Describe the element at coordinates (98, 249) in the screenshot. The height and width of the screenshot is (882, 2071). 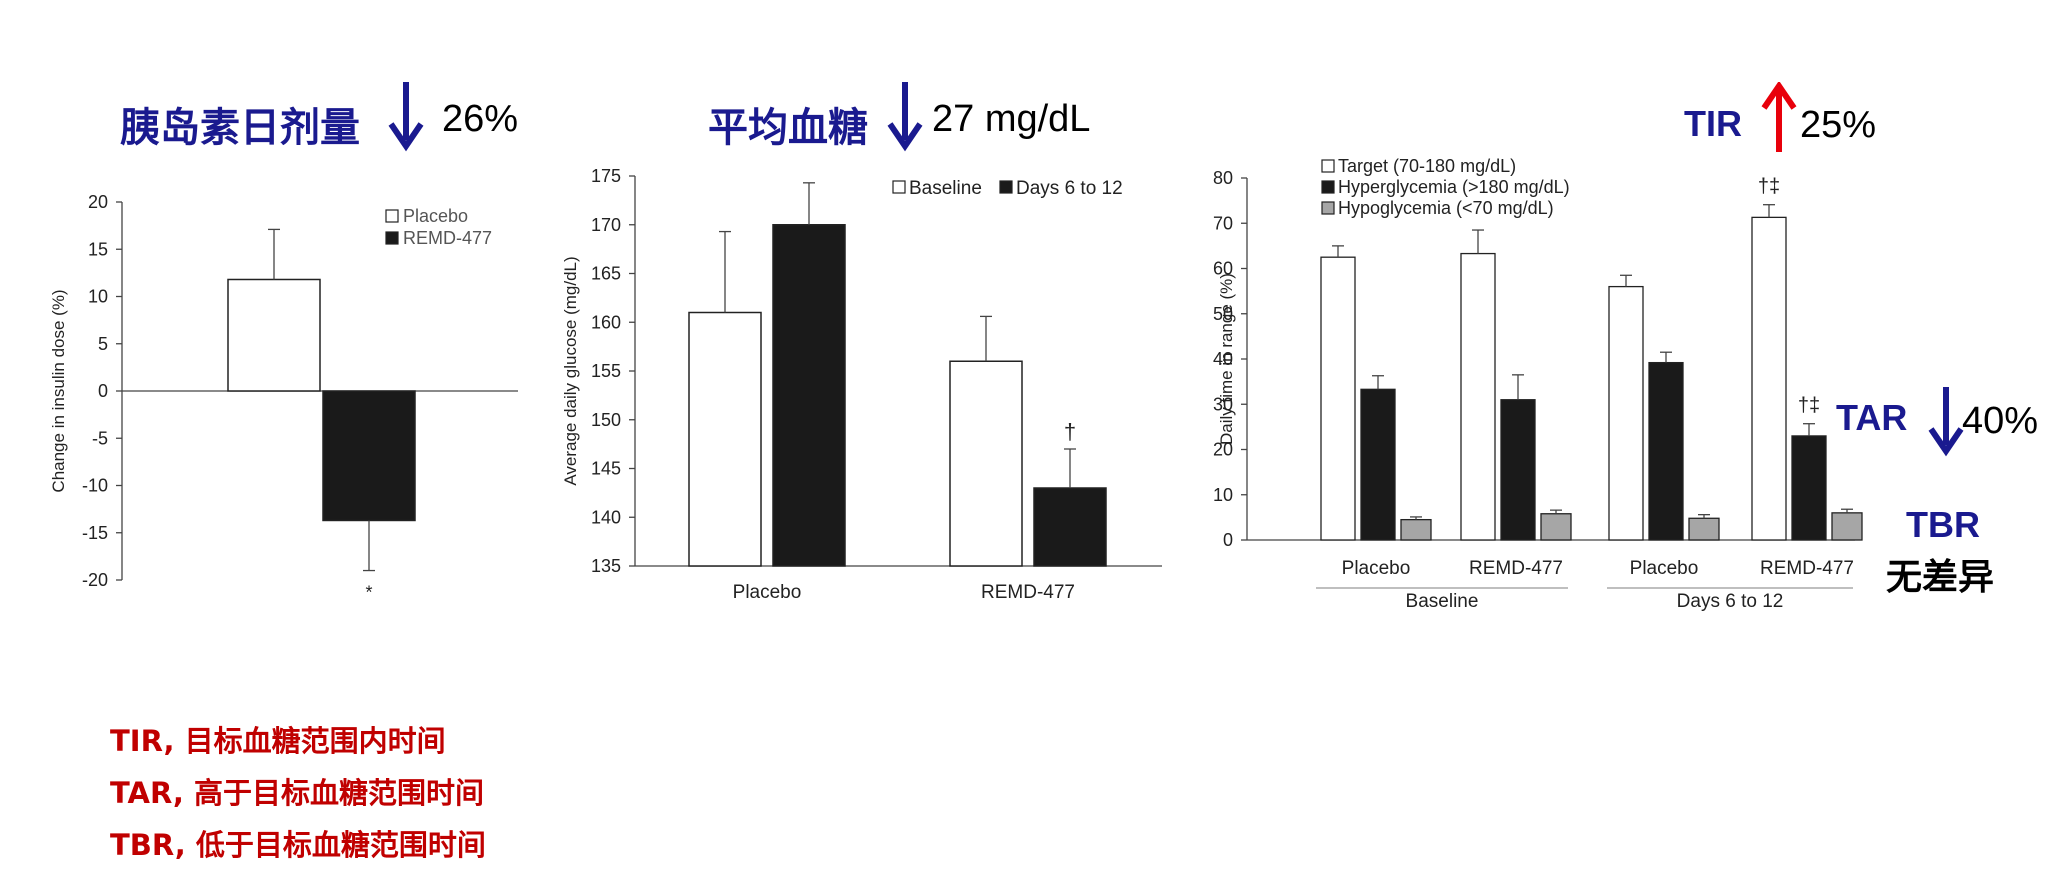
I see `c1-y-tick-label: 15` at that location.